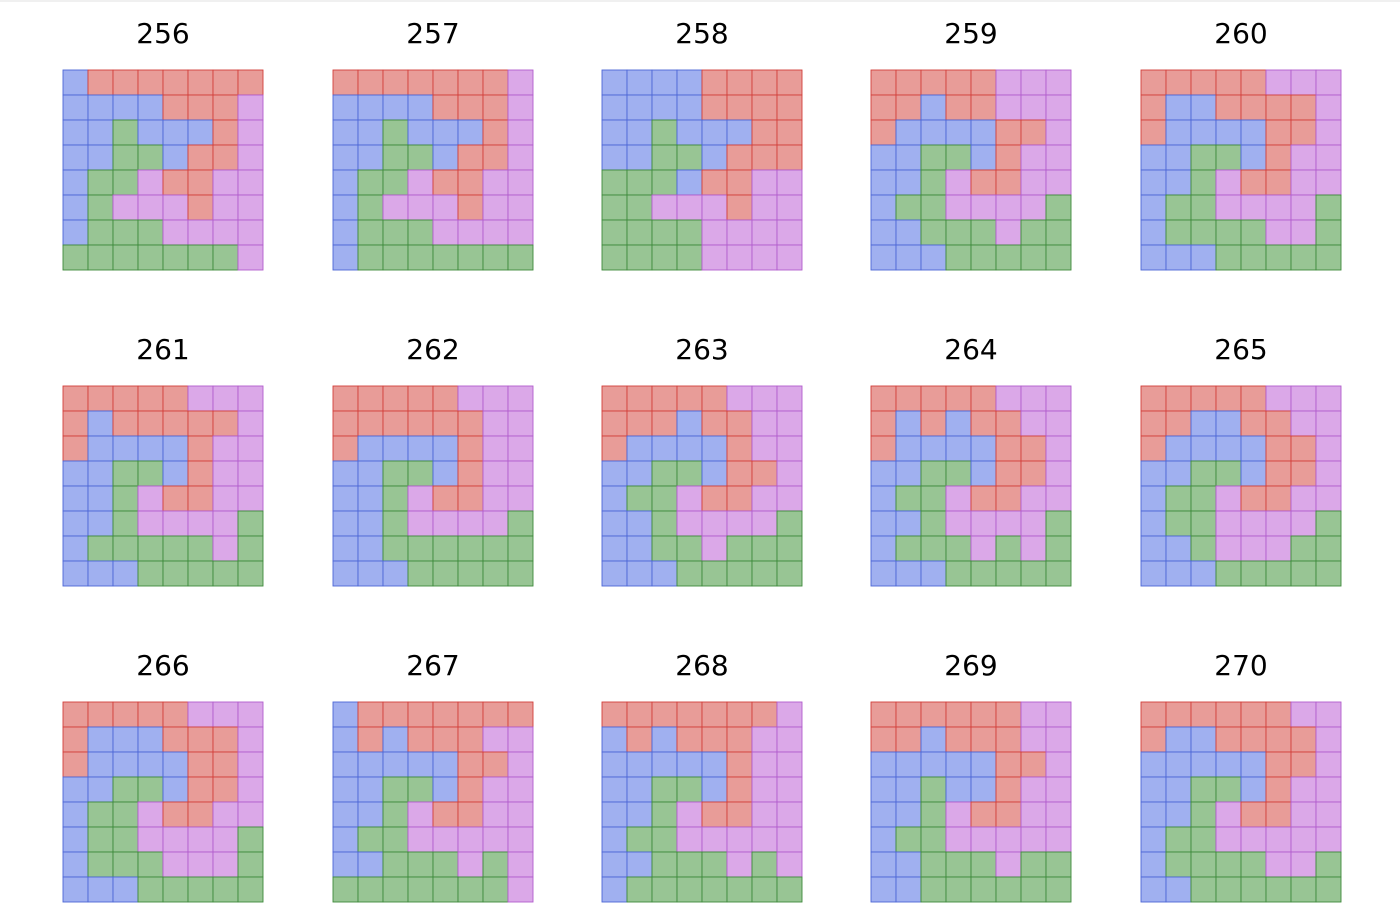 The image size is (1400, 921). I want to click on panel-label: 267, so click(433, 665).